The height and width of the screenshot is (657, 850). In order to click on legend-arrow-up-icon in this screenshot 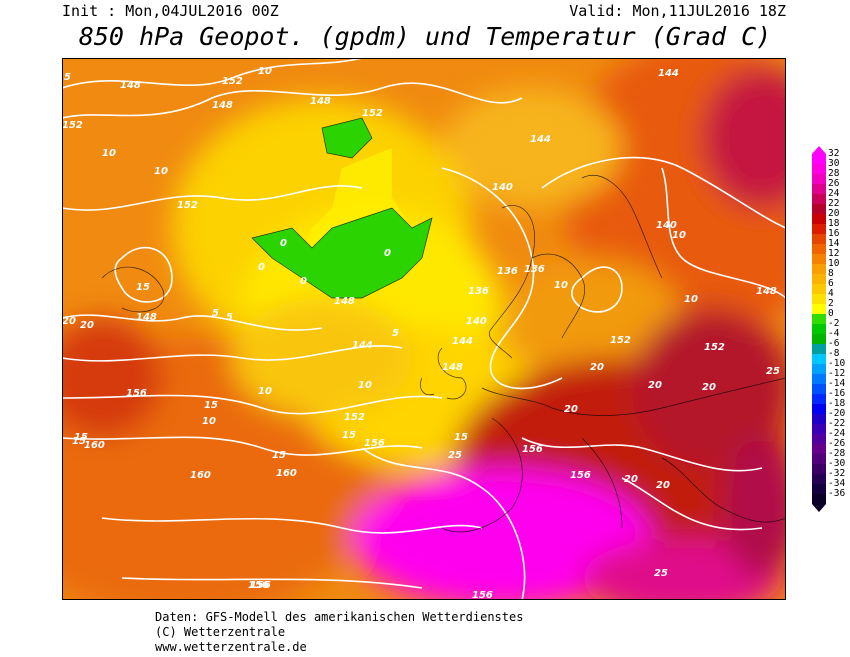, I will do `click(819, 150)`.